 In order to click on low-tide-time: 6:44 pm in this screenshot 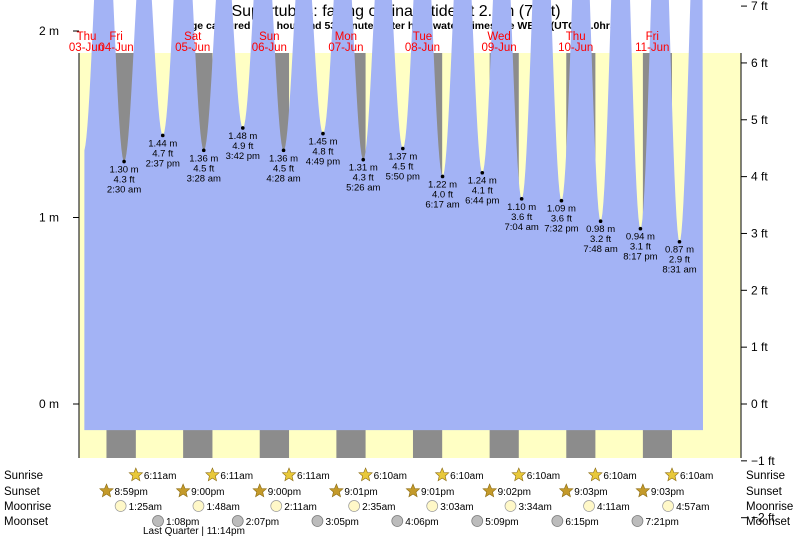, I will do `click(482, 201)`.